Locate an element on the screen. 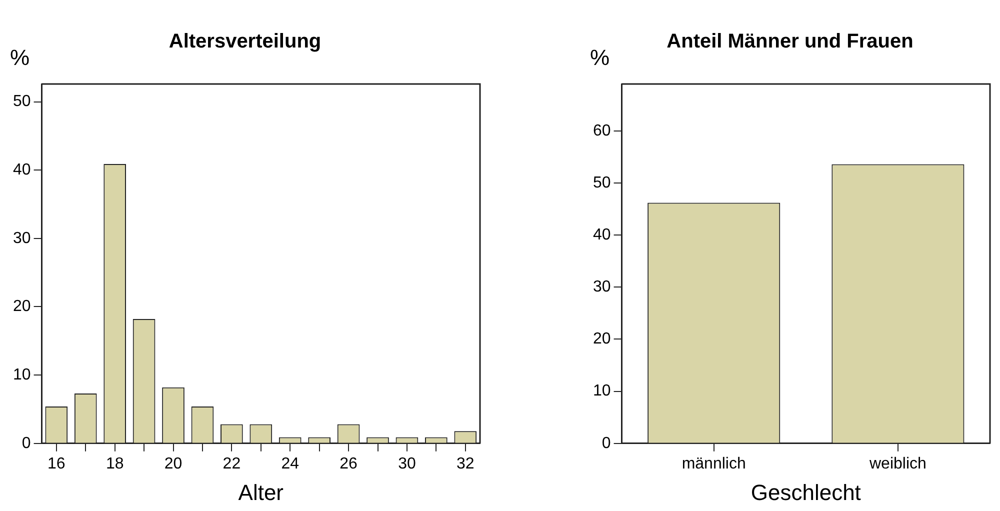 The image size is (1000, 511). chart-title: Anteil Männer und Frauen is located at coordinates (790, 41).